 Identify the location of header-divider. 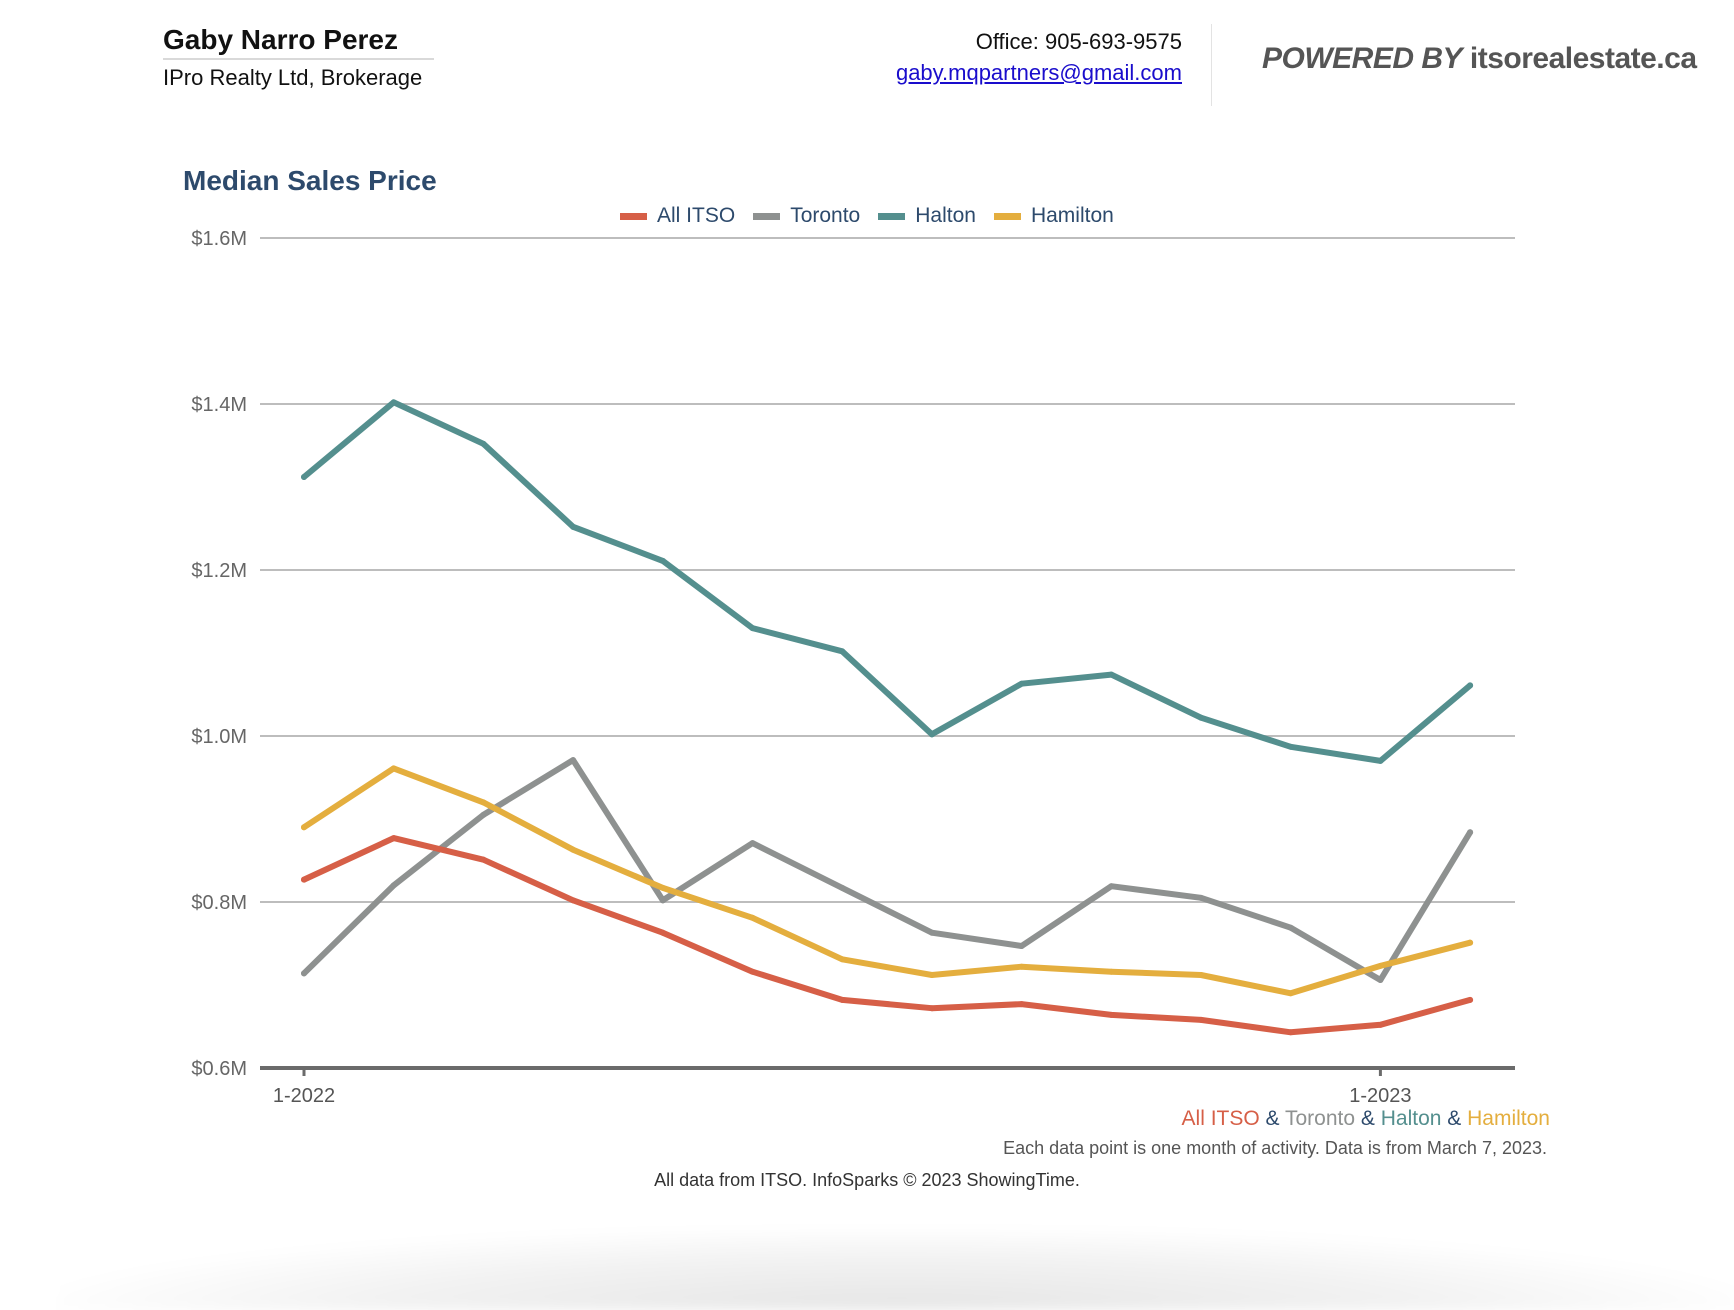
(1211, 65).